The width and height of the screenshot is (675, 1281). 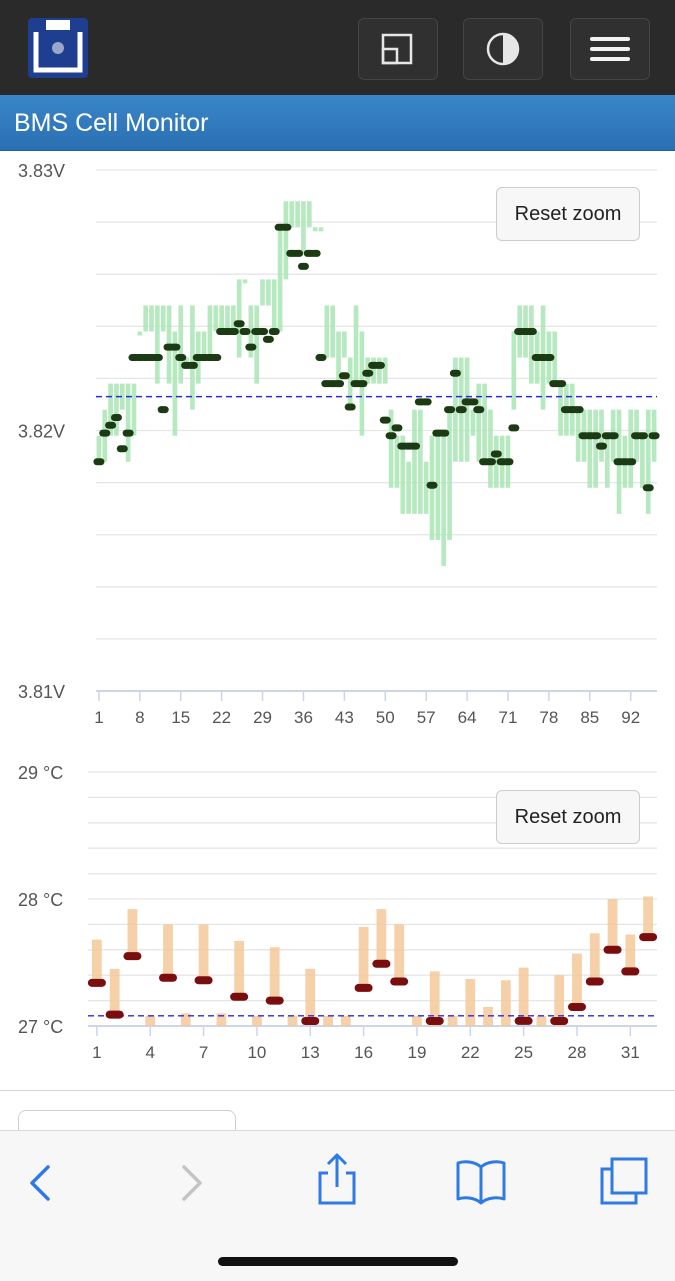 What do you see at coordinates (40, 900) in the screenshot?
I see `y-tick-label: 28 °C` at bounding box center [40, 900].